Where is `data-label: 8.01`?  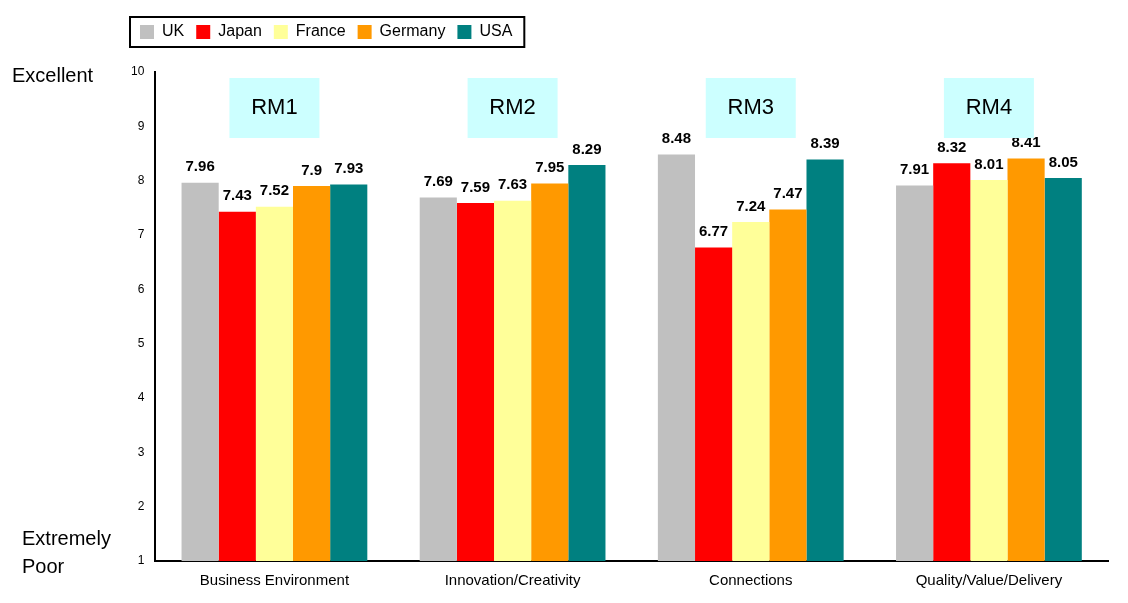 data-label: 8.01 is located at coordinates (989, 163).